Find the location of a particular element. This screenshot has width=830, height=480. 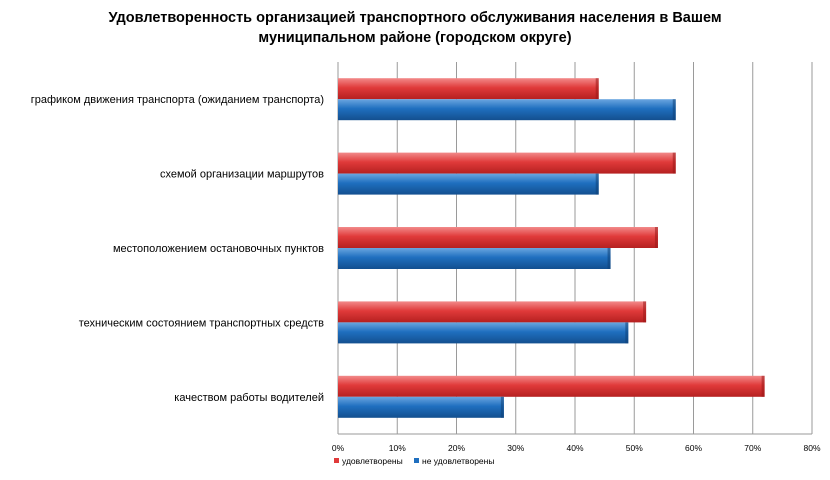

x-tick-label: 20% is located at coordinates (456, 448).